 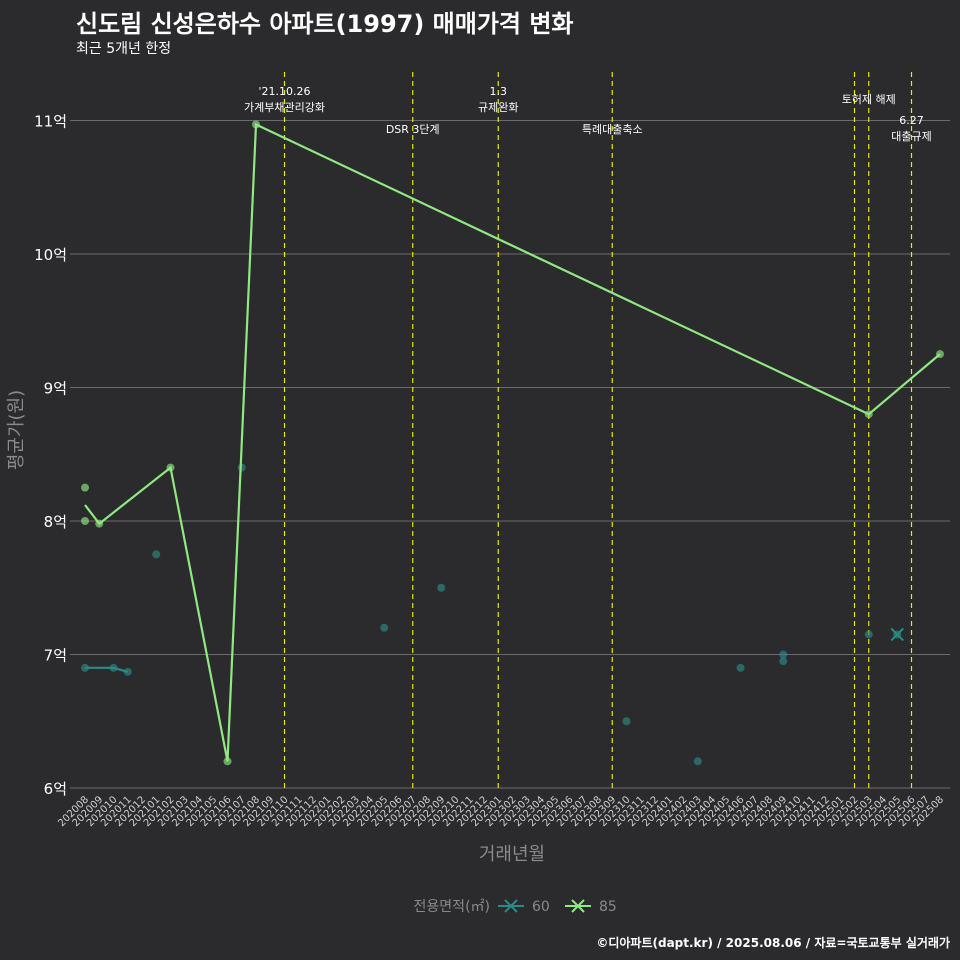 I want to click on y-tick-label: 6억, so click(x=55, y=789).